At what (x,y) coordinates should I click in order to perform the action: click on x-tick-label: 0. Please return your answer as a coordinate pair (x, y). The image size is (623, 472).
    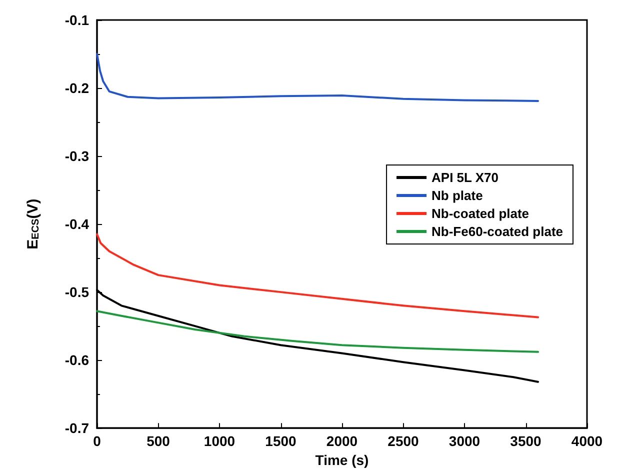
    Looking at the image, I should click on (97, 441).